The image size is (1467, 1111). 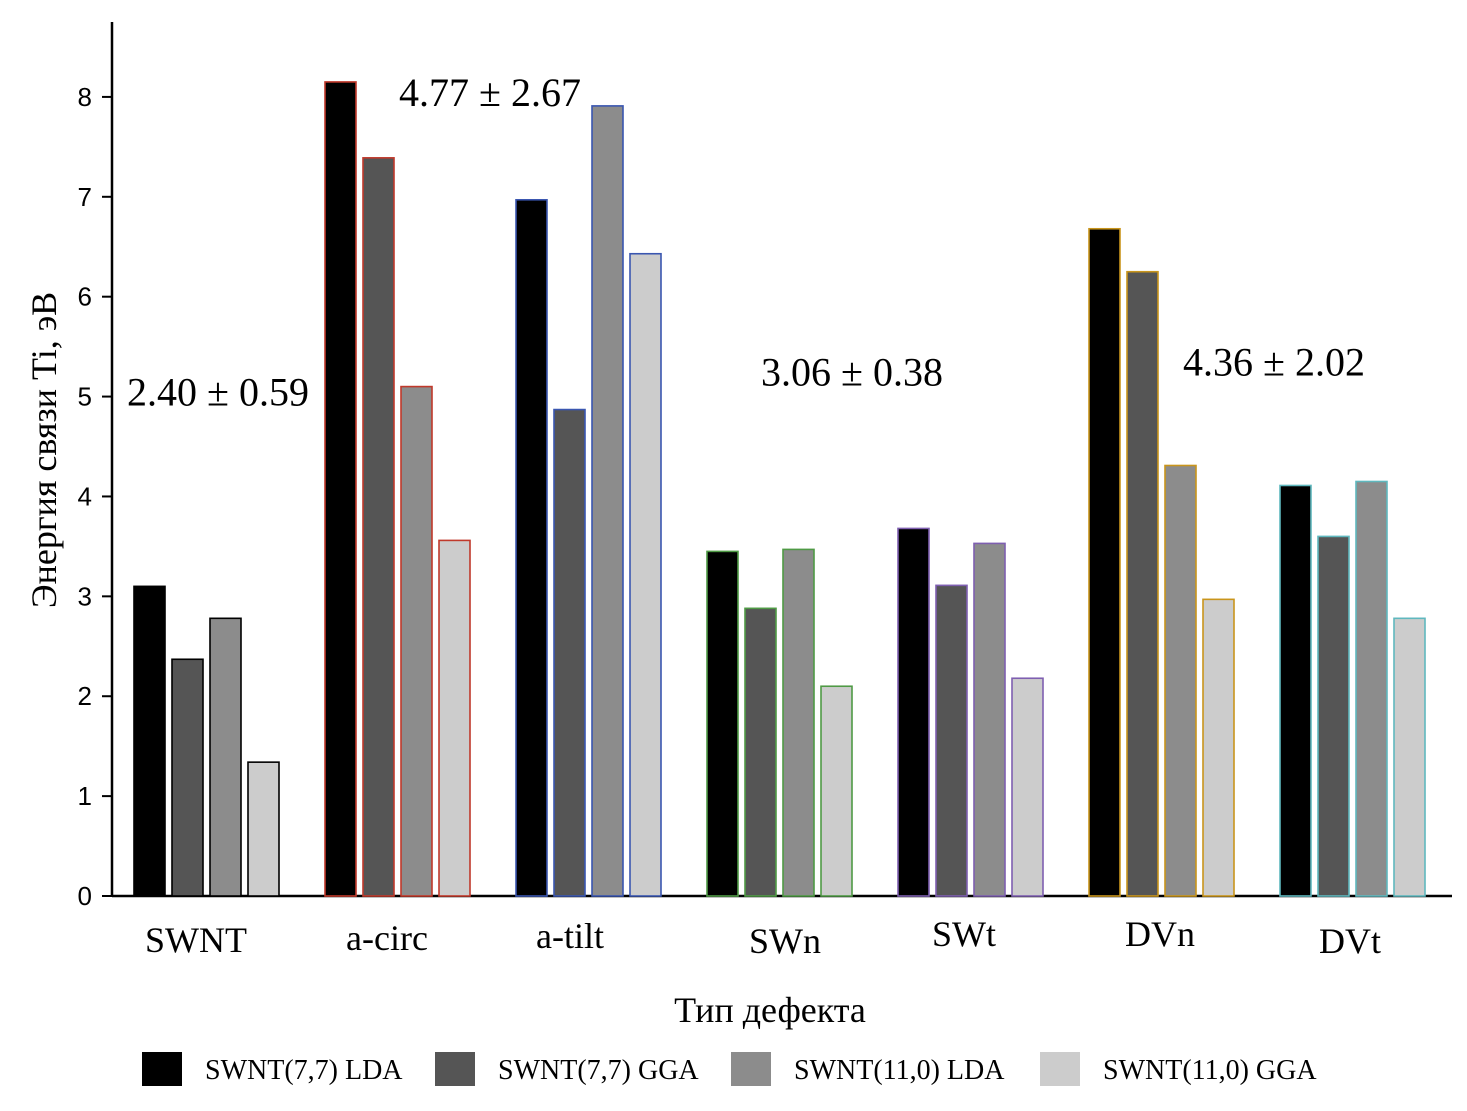 I want to click on bar-group-DVn, so click(x=1161, y=562).